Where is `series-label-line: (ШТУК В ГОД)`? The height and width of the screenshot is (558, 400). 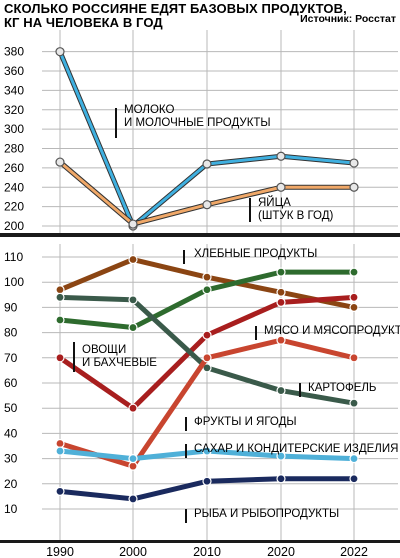
series-label-line: (ШТУК В ГОД) is located at coordinates (296, 216).